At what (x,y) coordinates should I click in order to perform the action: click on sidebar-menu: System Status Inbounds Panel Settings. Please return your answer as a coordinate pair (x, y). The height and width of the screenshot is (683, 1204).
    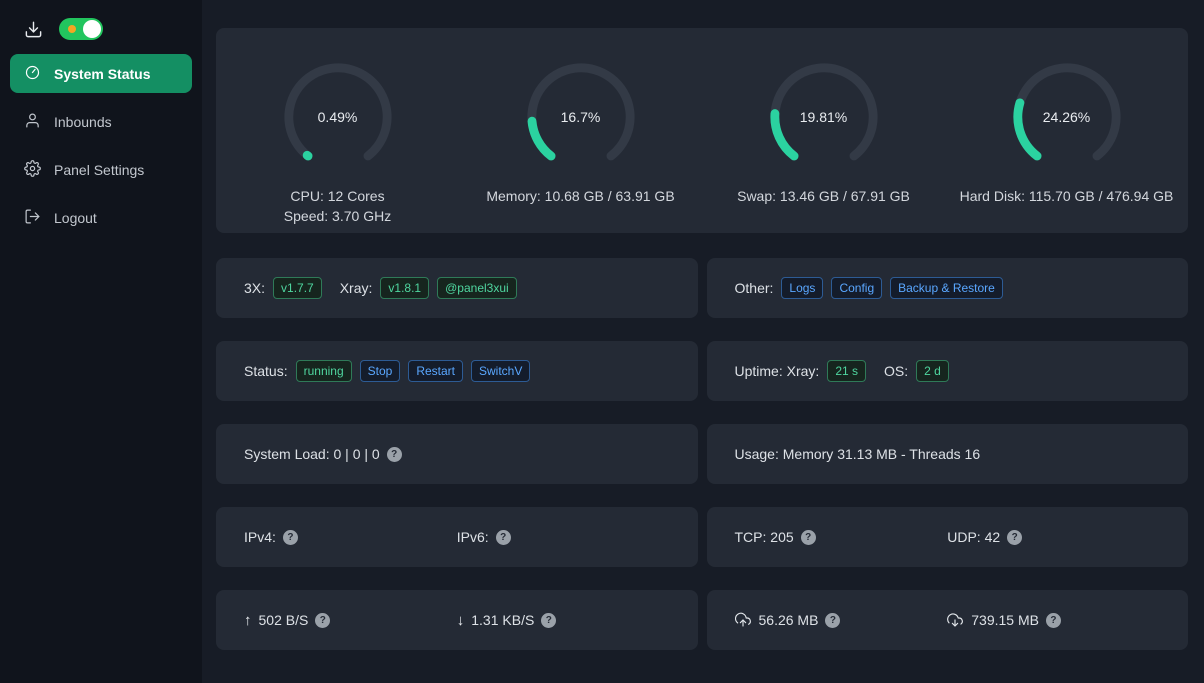
    Looking at the image, I should click on (101, 145).